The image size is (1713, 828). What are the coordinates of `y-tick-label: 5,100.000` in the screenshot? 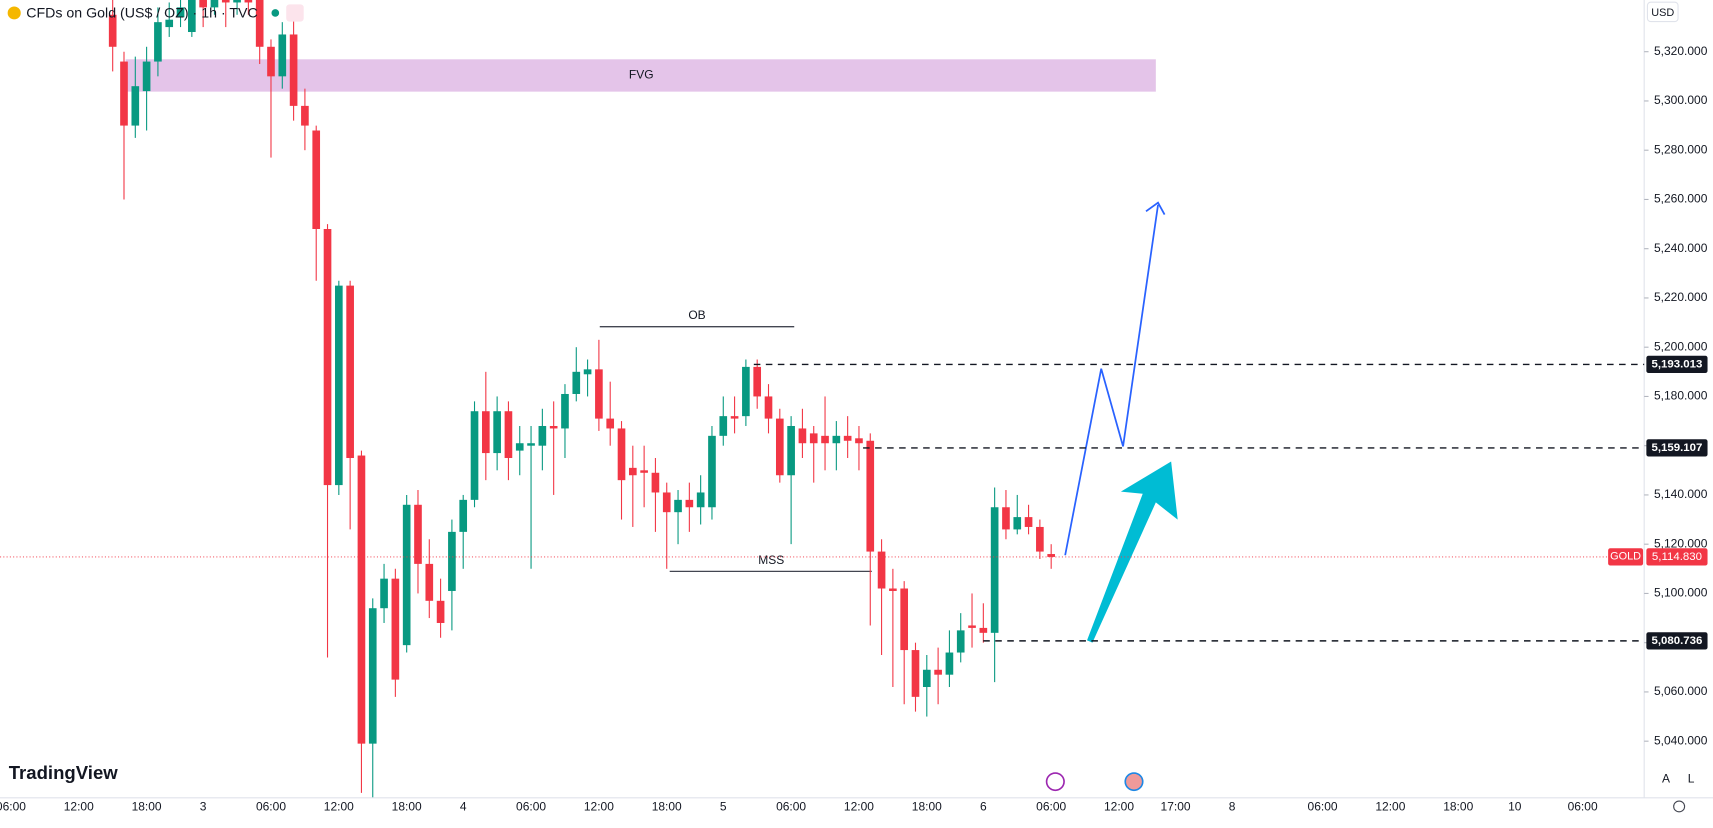 It's located at (1681, 593).